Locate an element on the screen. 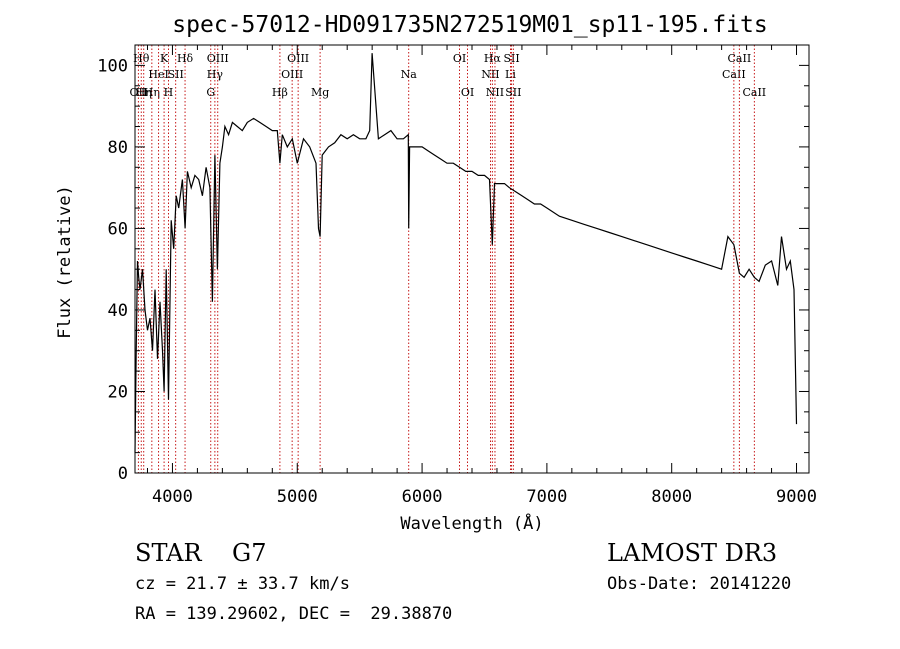 Image resolution: width=900 pixels, height=649 pixels. x-tick-label-0: 4000 is located at coordinates (172, 497).